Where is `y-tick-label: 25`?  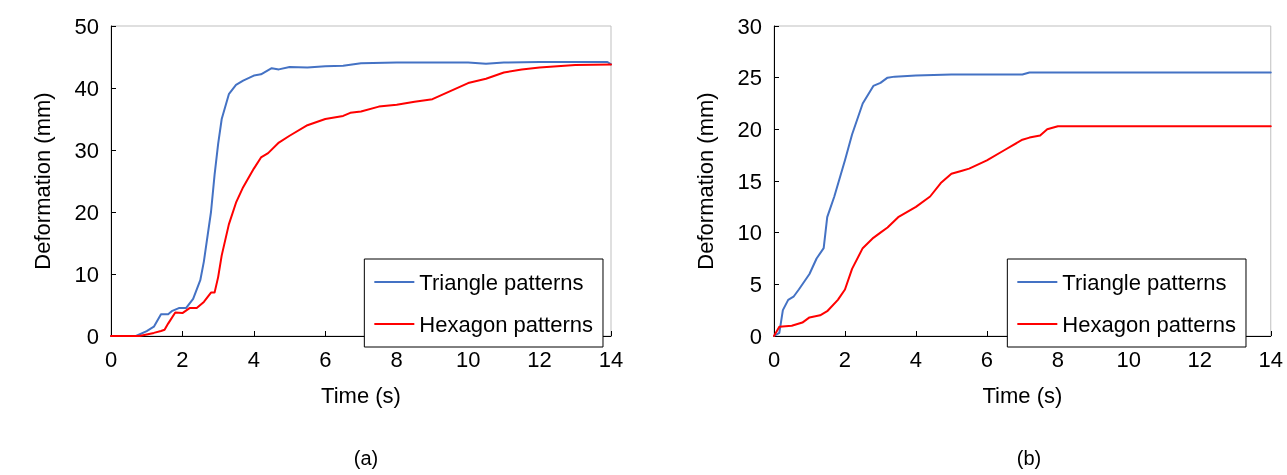 y-tick-label: 25 is located at coordinates (749, 78).